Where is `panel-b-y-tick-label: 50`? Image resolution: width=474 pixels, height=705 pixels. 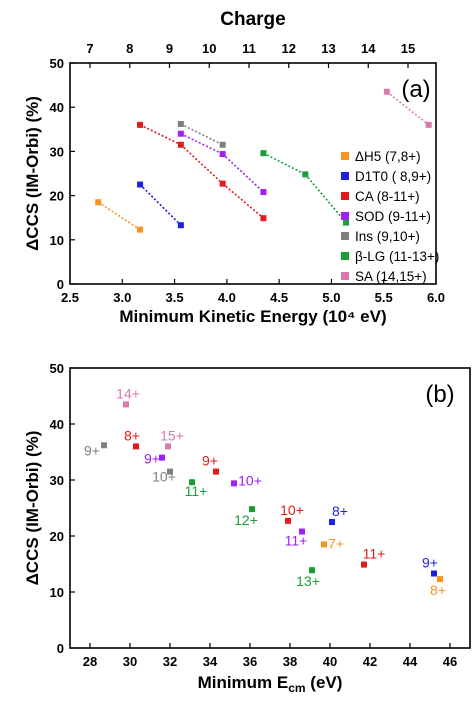
panel-b-y-tick-label: 50 is located at coordinates (57, 368).